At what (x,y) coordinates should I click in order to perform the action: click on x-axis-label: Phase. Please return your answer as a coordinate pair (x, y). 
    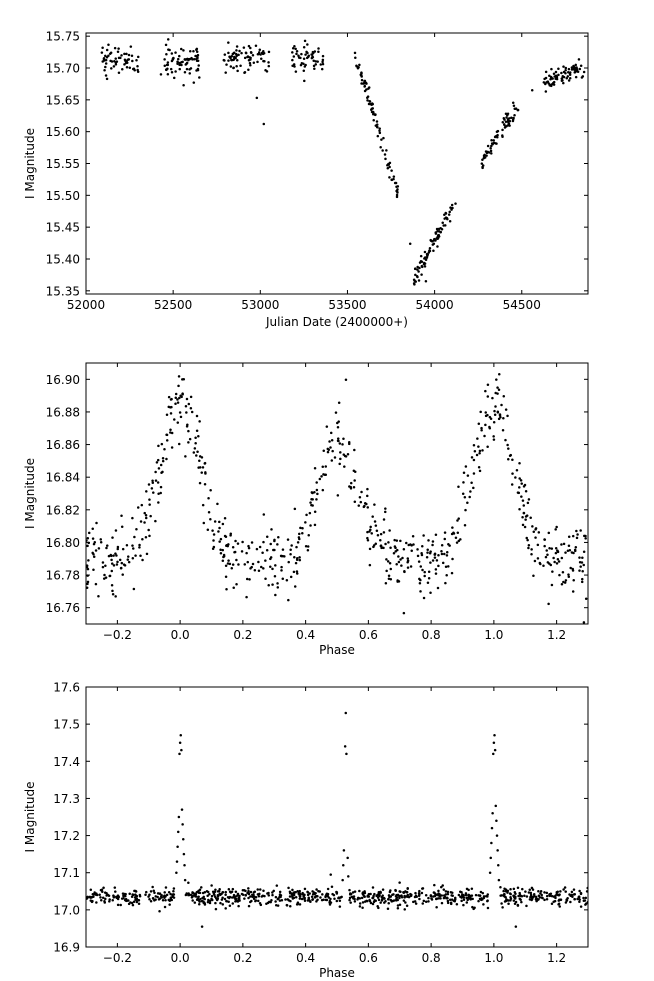
    Looking at the image, I should click on (337, 650).